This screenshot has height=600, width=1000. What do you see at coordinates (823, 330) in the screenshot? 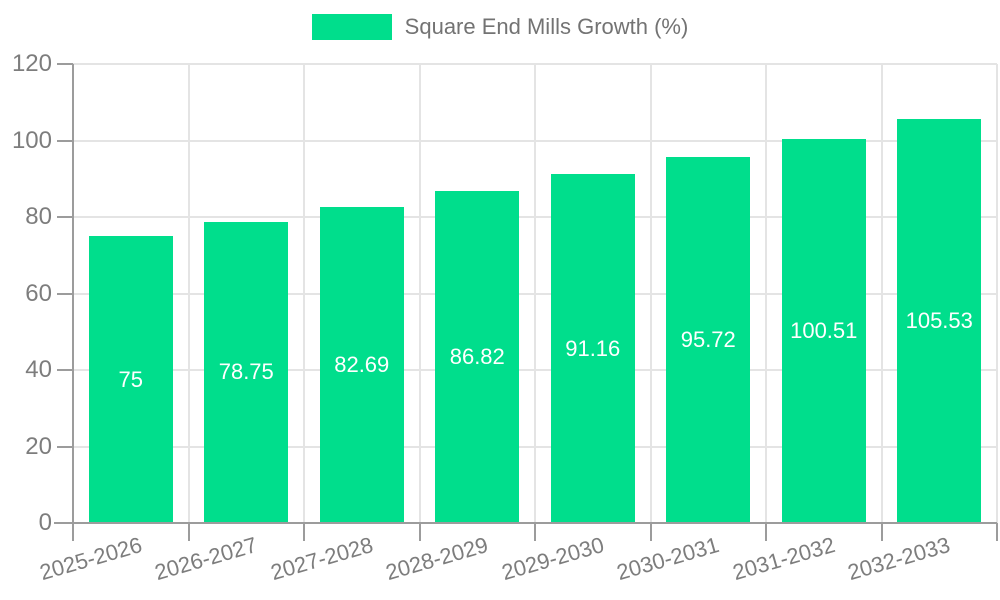
I see `bar-2031-2032` at bounding box center [823, 330].